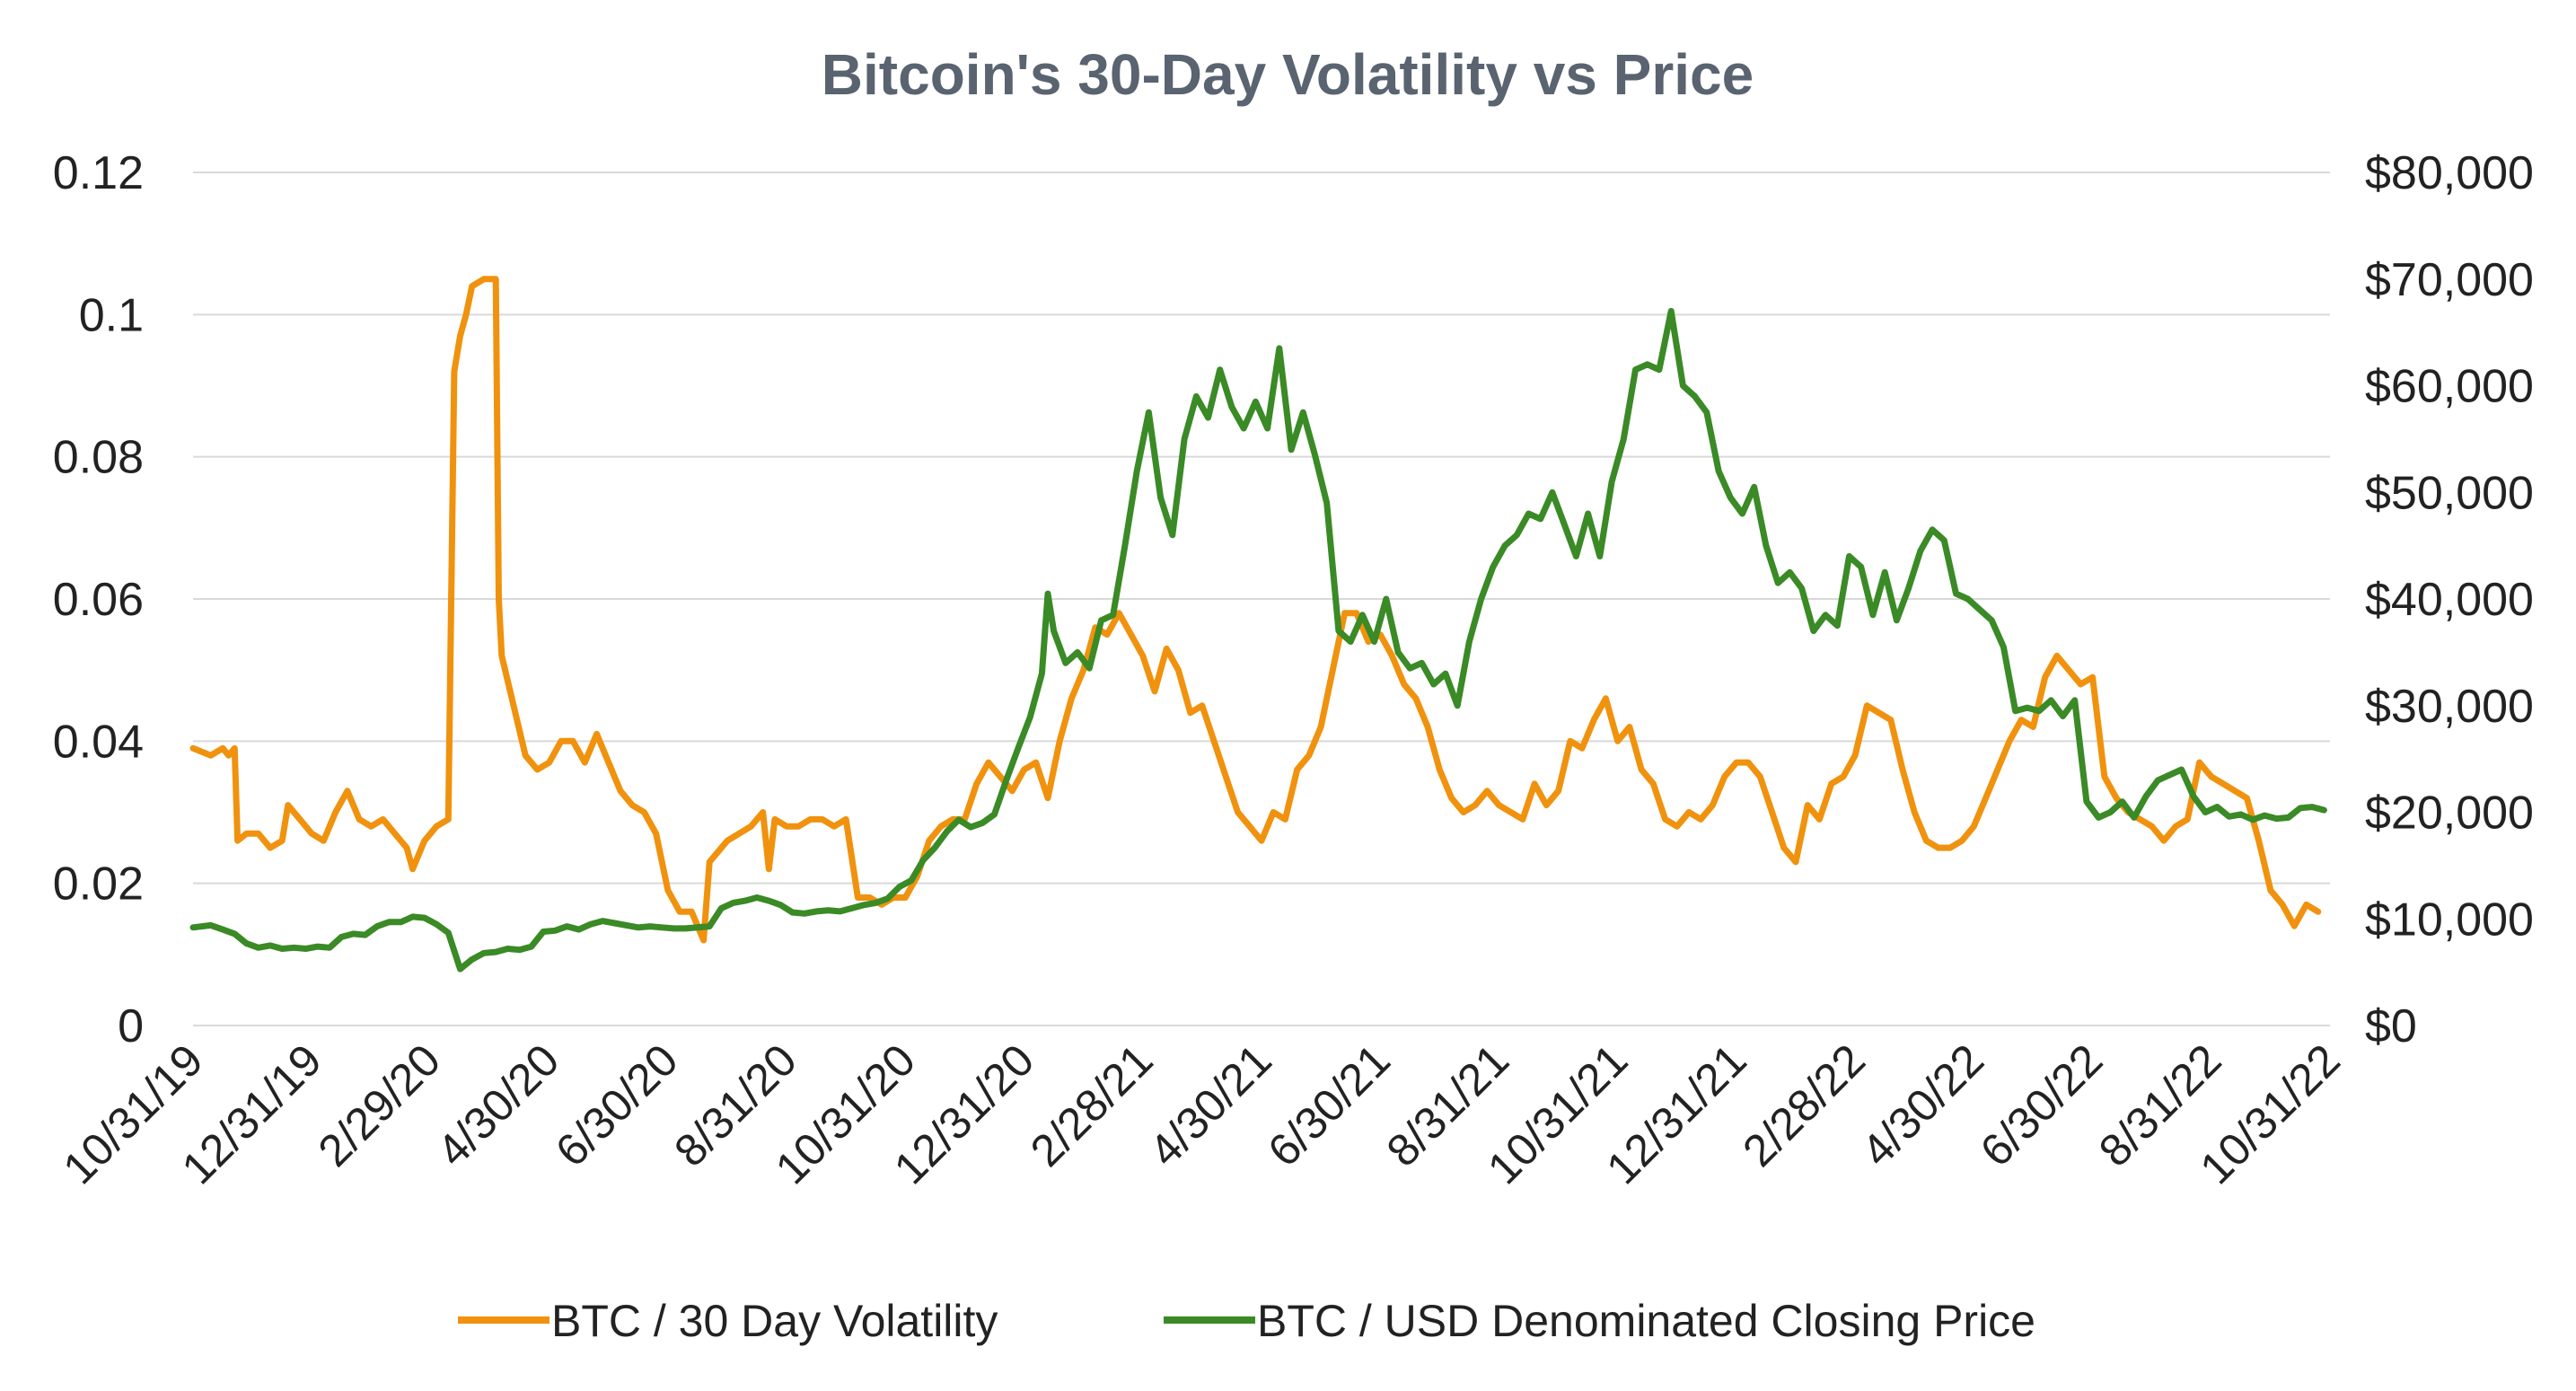  What do you see at coordinates (2449, 493) in the screenshot?
I see `right-y-tick-label: $50,000` at bounding box center [2449, 493].